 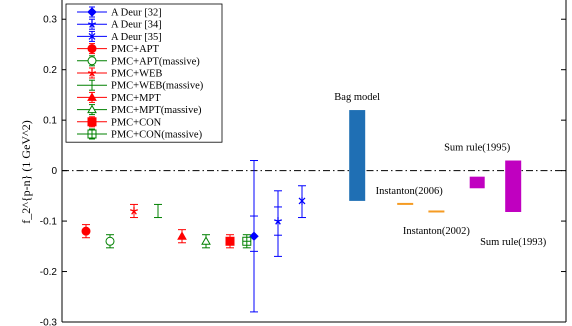 What do you see at coordinates (50, 70) in the screenshot?
I see `y-tick-label: 0.2` at bounding box center [50, 70].